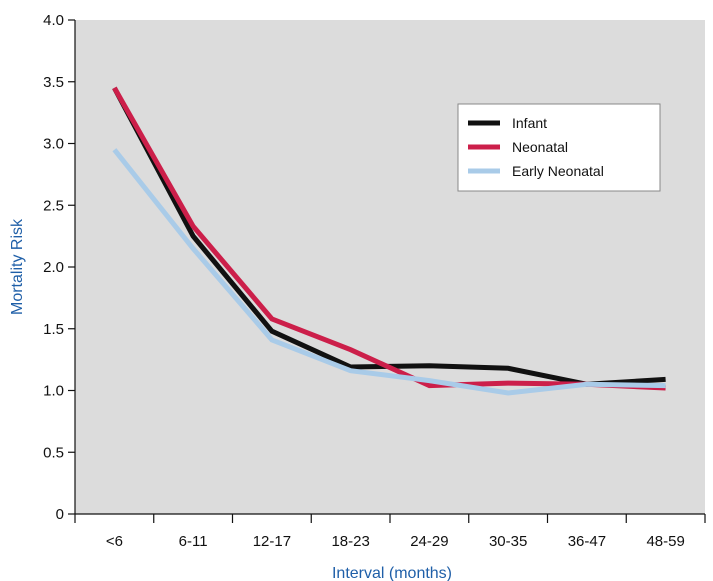 The image size is (713, 581). I want to click on legend: Infant Neonatal Early Neonatal, so click(559, 147).